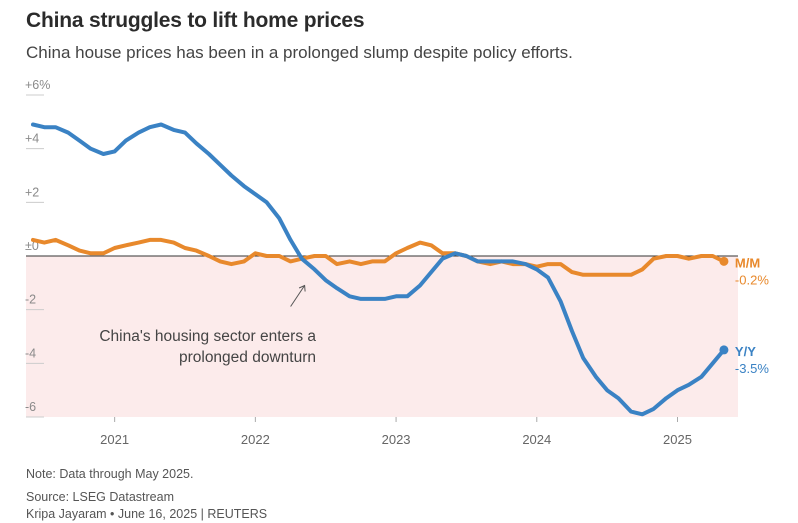 This screenshot has width=798, height=523. I want to click on y-tick-label: +4, so click(32, 139).